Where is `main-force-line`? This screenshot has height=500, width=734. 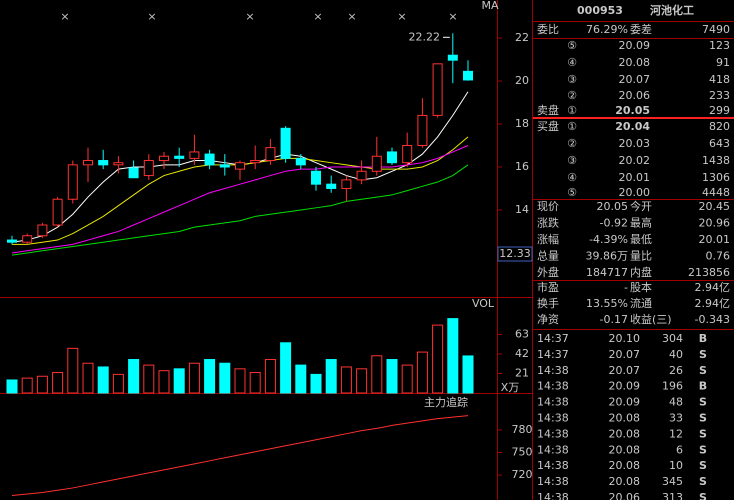
main-force-line is located at coordinates (240, 455).